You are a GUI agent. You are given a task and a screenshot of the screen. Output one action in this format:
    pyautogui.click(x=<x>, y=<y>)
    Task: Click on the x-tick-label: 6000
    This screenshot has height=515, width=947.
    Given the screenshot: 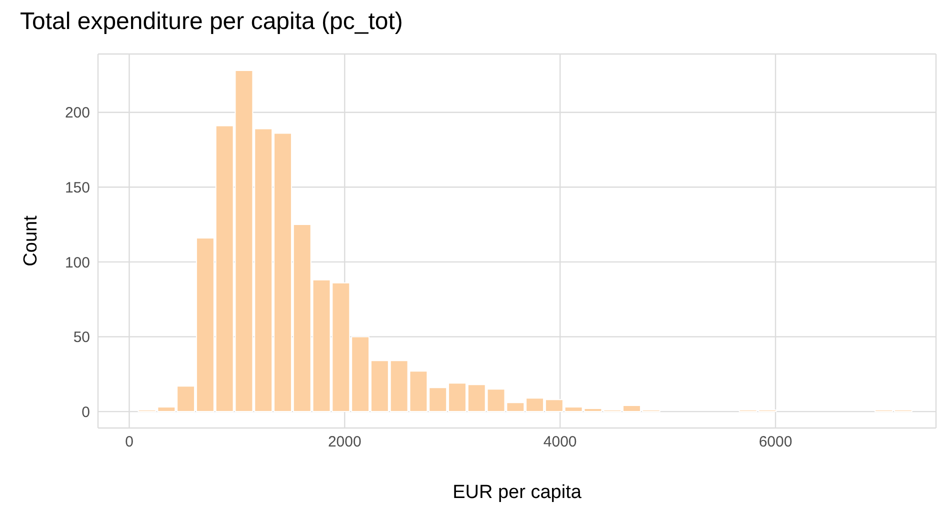 What is the action you would take?
    pyautogui.click(x=775, y=442)
    